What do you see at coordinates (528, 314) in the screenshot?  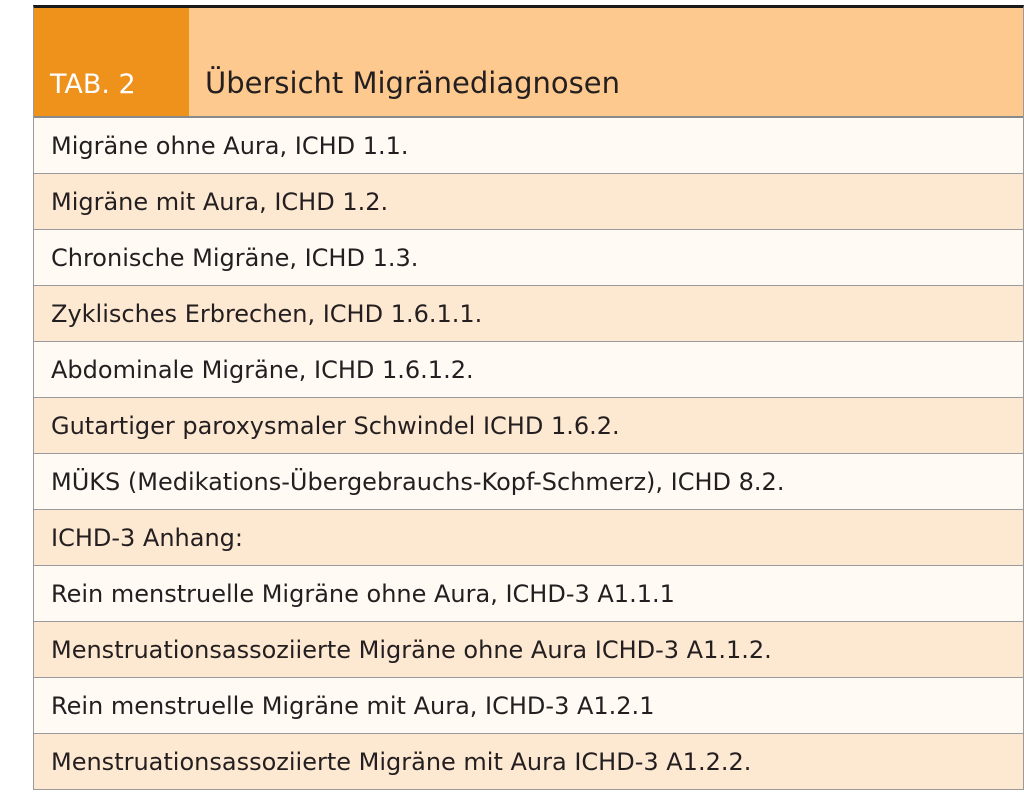 I see `table-row: Zyklisches Erbrechen, ICHD 1.6.1.1.` at bounding box center [528, 314].